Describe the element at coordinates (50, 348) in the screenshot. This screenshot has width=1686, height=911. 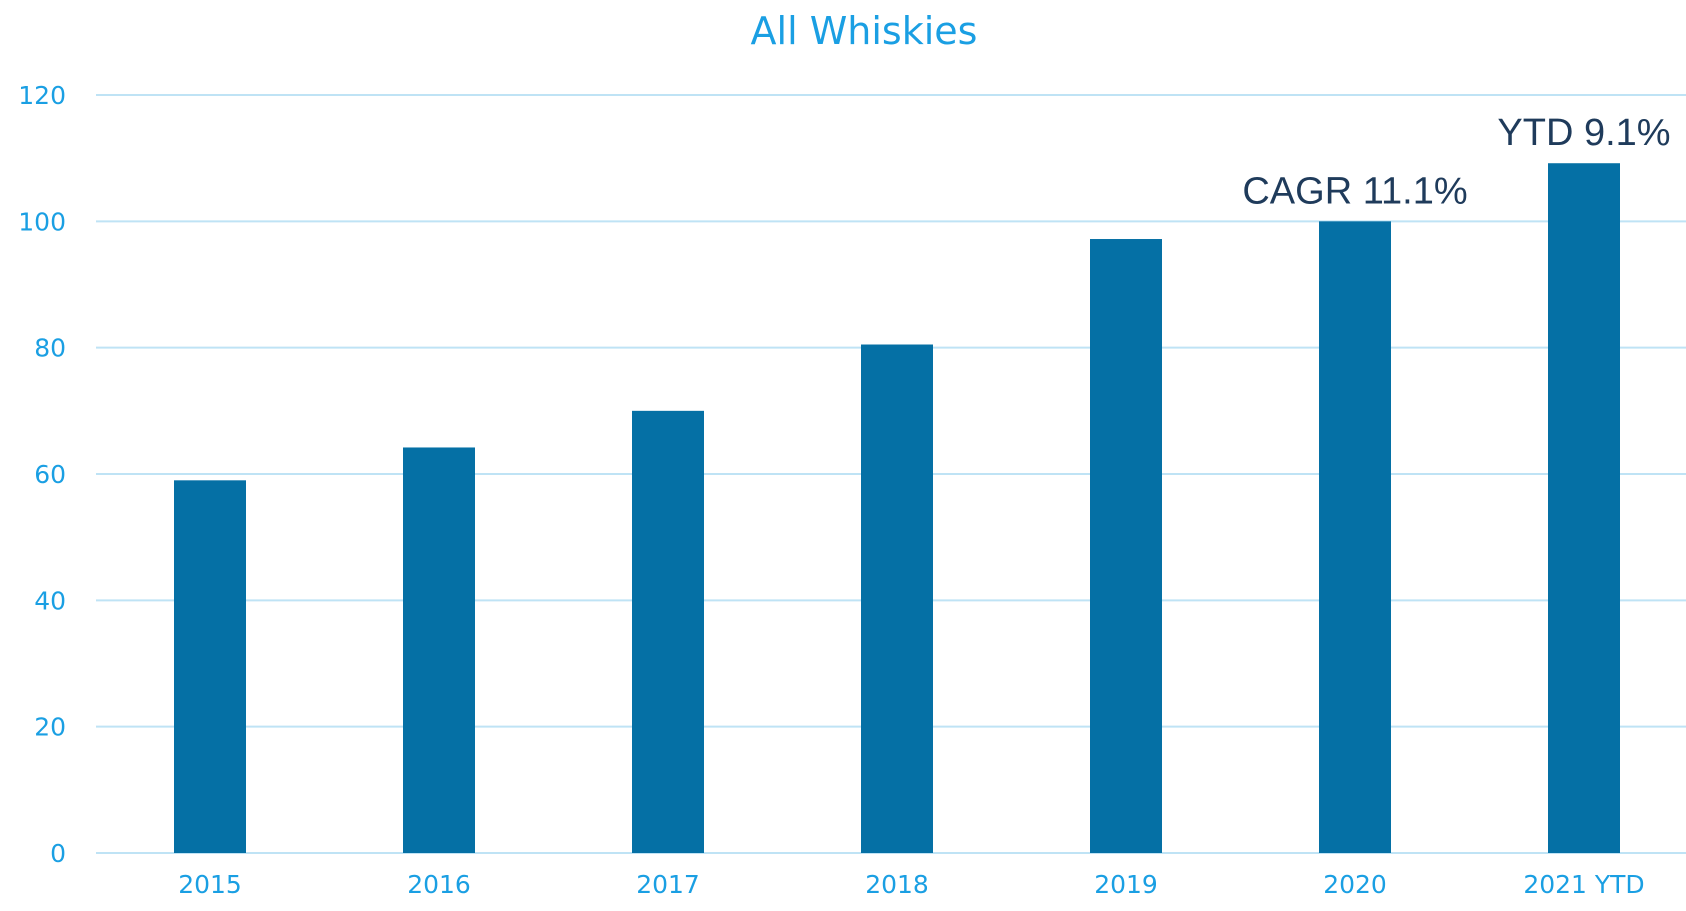
I see `y-tick-label: 80` at that location.